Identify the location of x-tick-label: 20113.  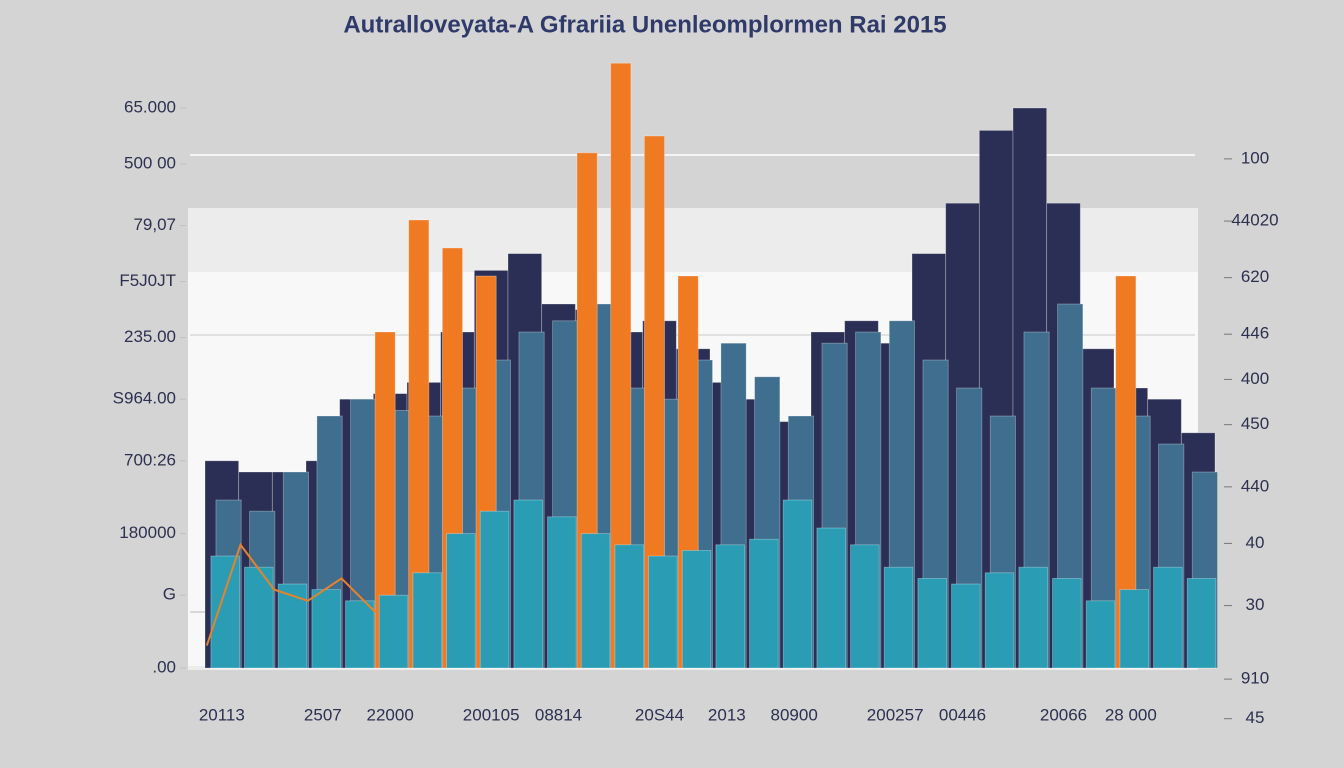
(222, 714).